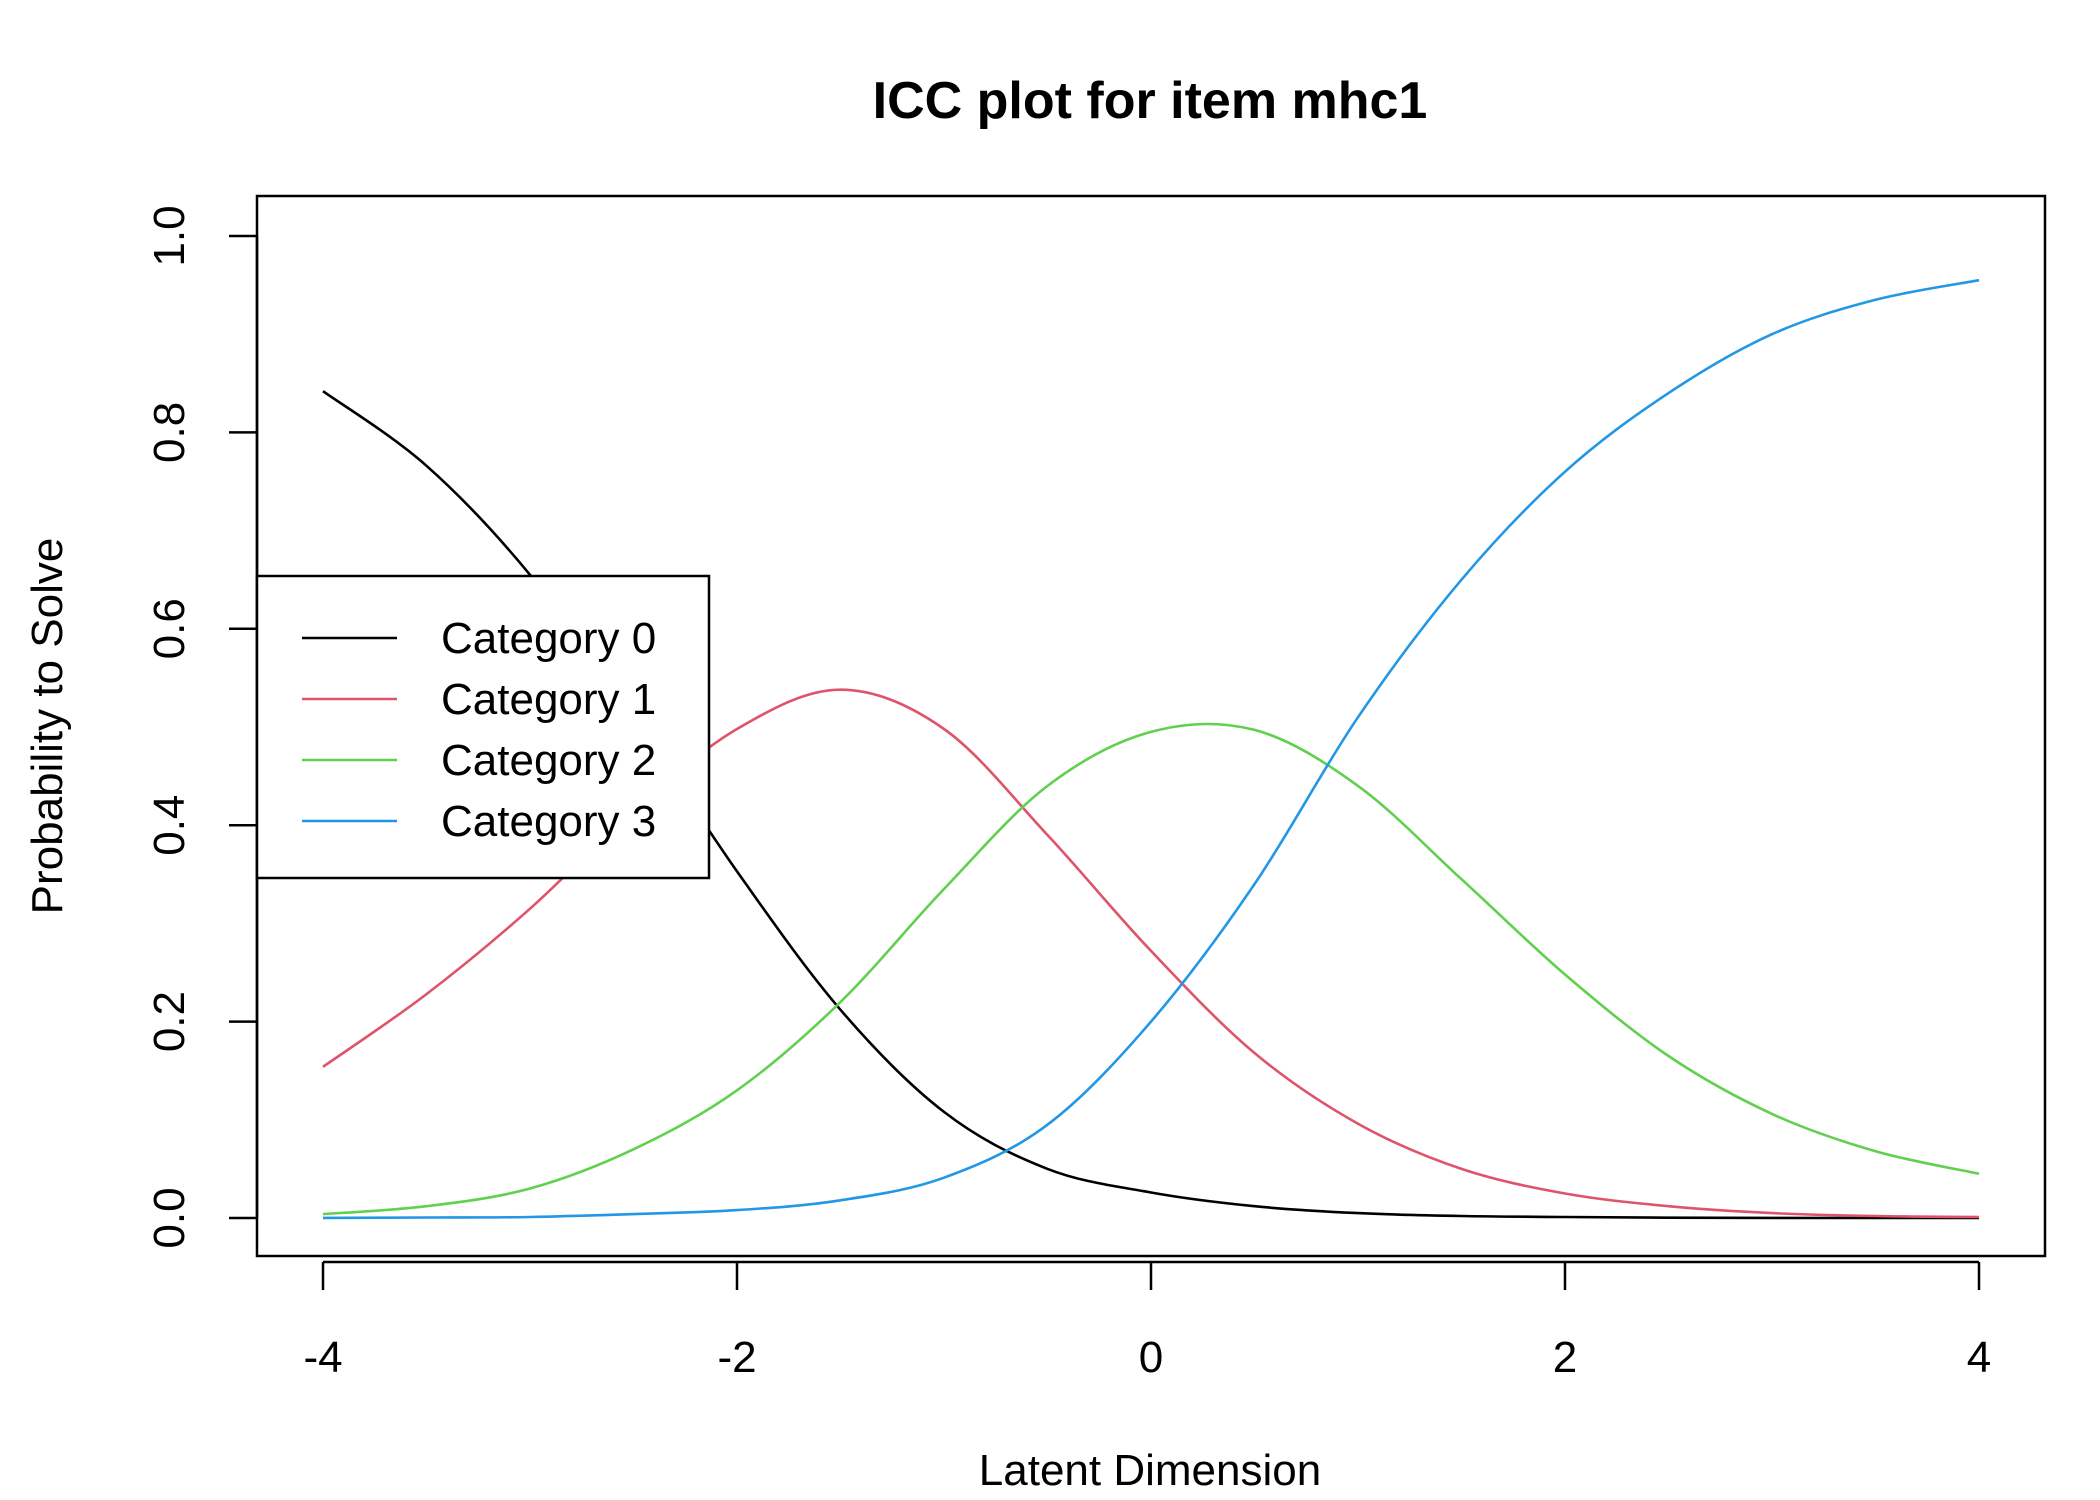  I want to click on y-tick-label: 0.4, so click(169, 825).